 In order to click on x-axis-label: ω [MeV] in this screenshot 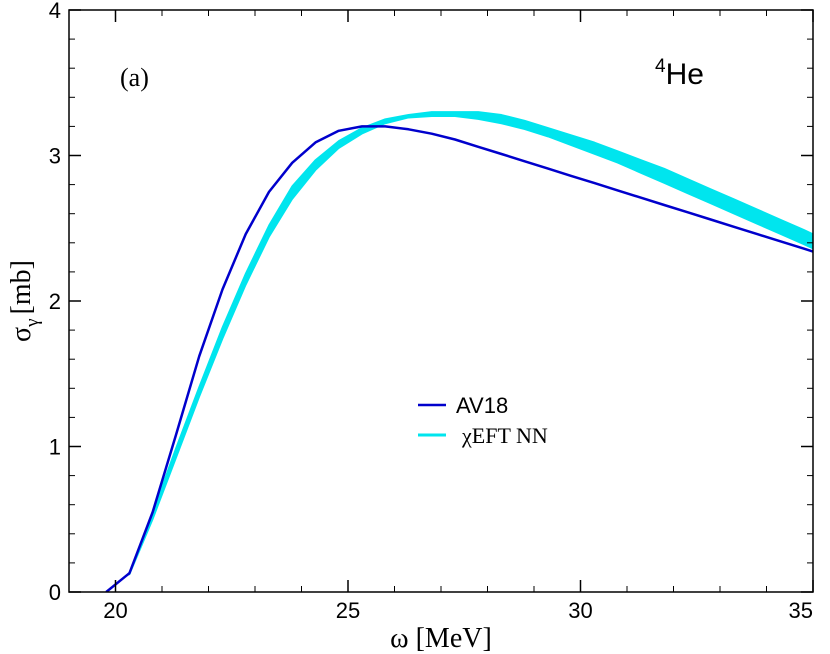, I will do `click(441, 638)`.